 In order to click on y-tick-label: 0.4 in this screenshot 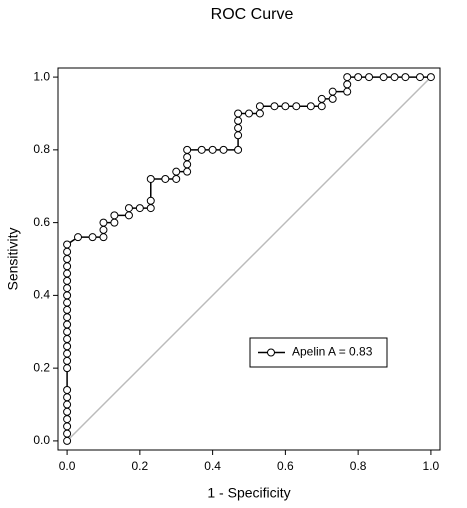, I will do `click(41, 295)`.